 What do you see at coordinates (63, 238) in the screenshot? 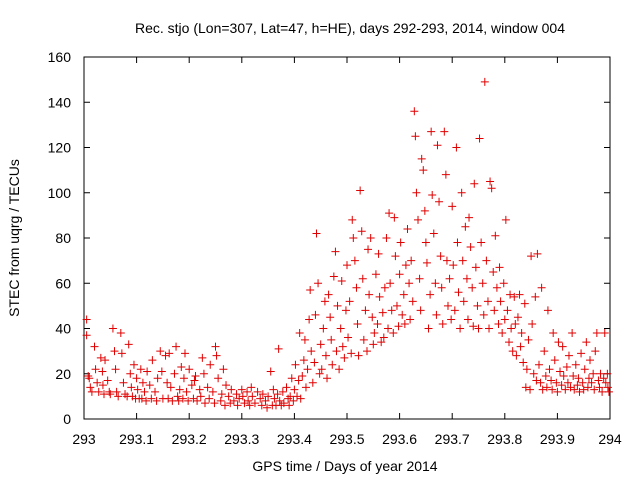
I see `y-tick-label: 80` at bounding box center [63, 238].